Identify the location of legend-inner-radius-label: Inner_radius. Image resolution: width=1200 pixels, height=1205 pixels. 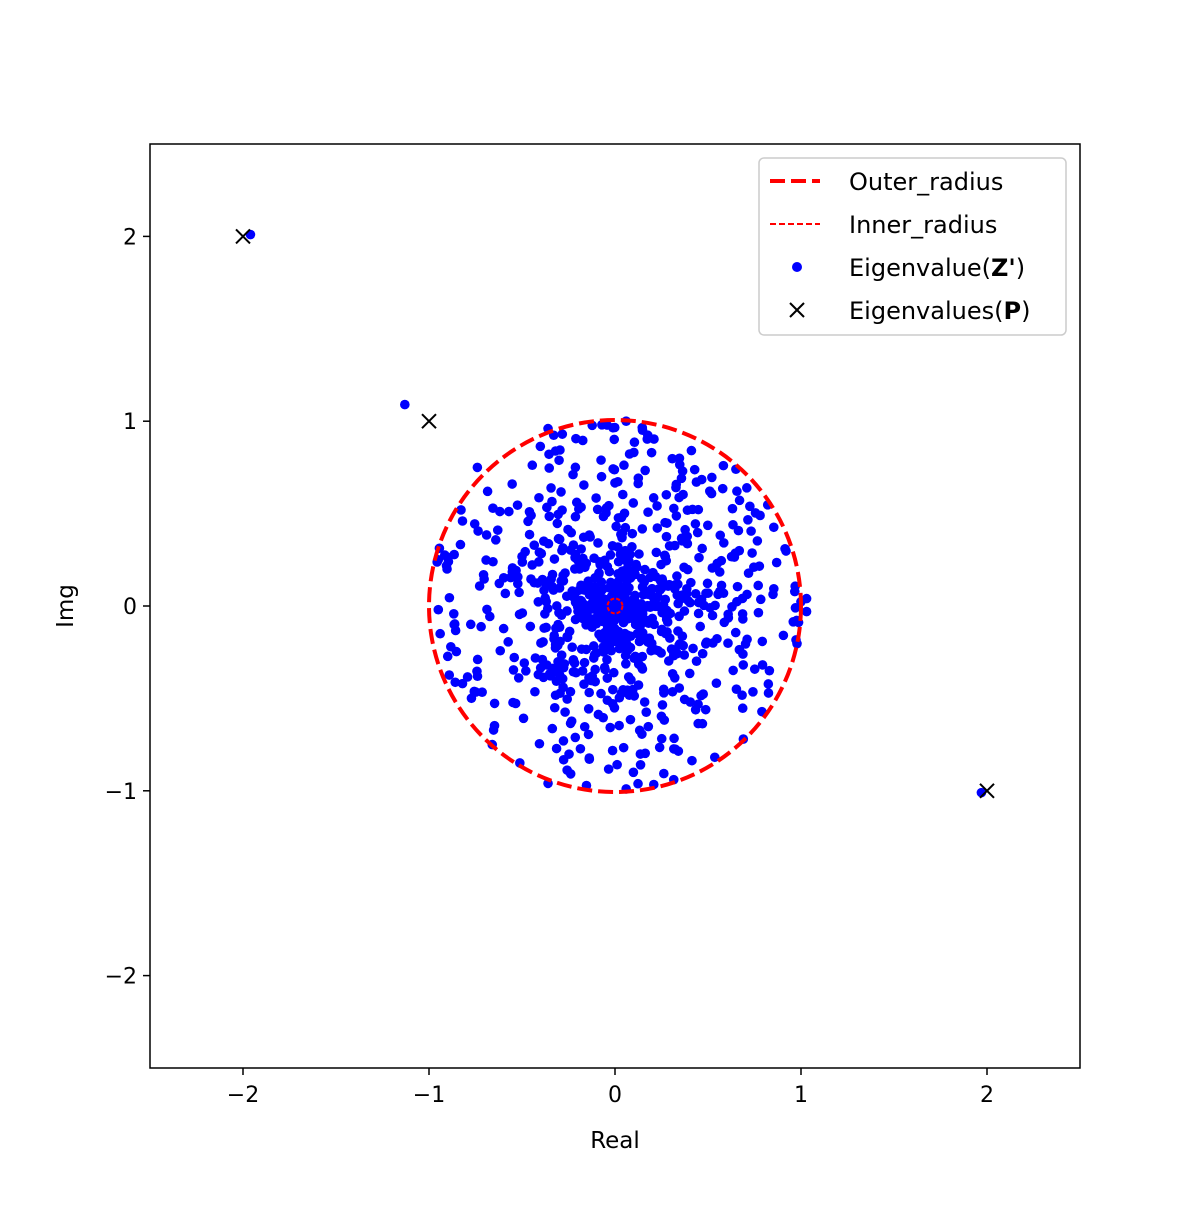
(923, 225).